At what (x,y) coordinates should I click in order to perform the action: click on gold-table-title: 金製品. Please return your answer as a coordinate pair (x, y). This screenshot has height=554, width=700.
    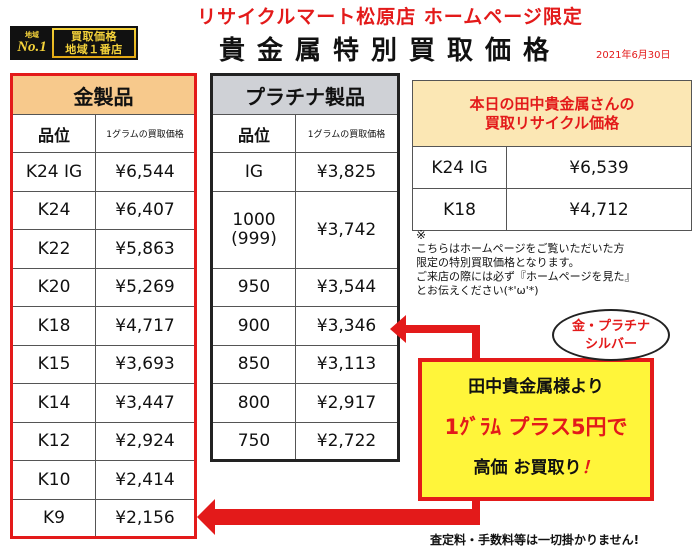
    Looking at the image, I should click on (103, 94).